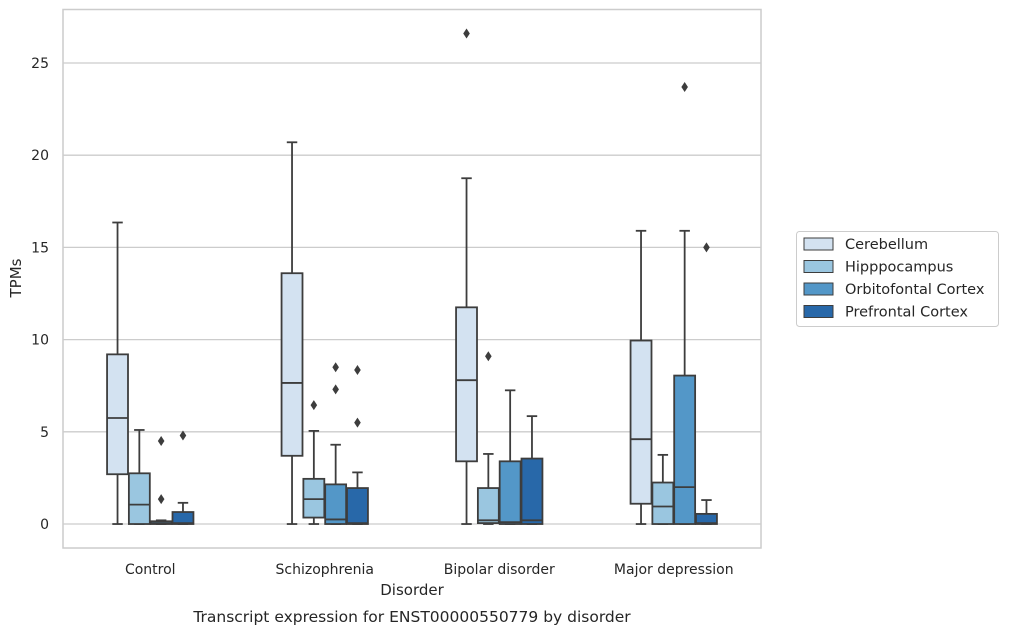 This screenshot has height=634, width=1009. I want to click on legend-label: Prefrontal Cortex, so click(906, 313).